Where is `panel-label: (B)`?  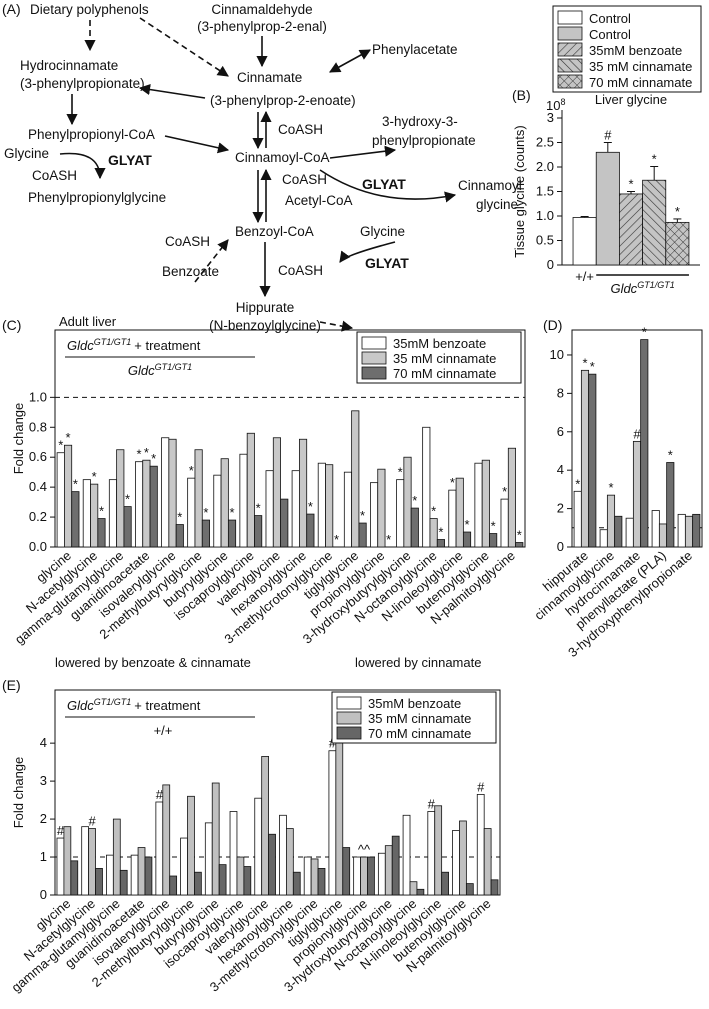
panel-label: (B) is located at coordinates (521, 95).